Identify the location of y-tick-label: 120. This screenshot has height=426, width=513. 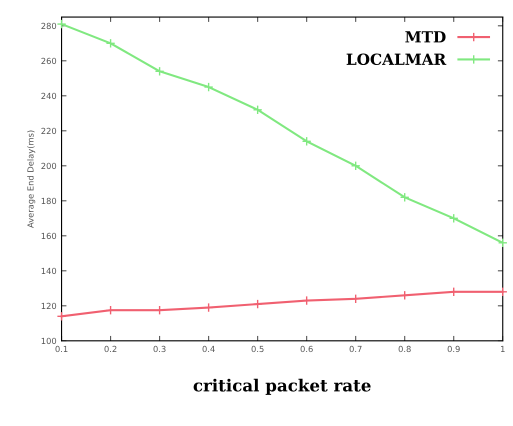
(49, 306).